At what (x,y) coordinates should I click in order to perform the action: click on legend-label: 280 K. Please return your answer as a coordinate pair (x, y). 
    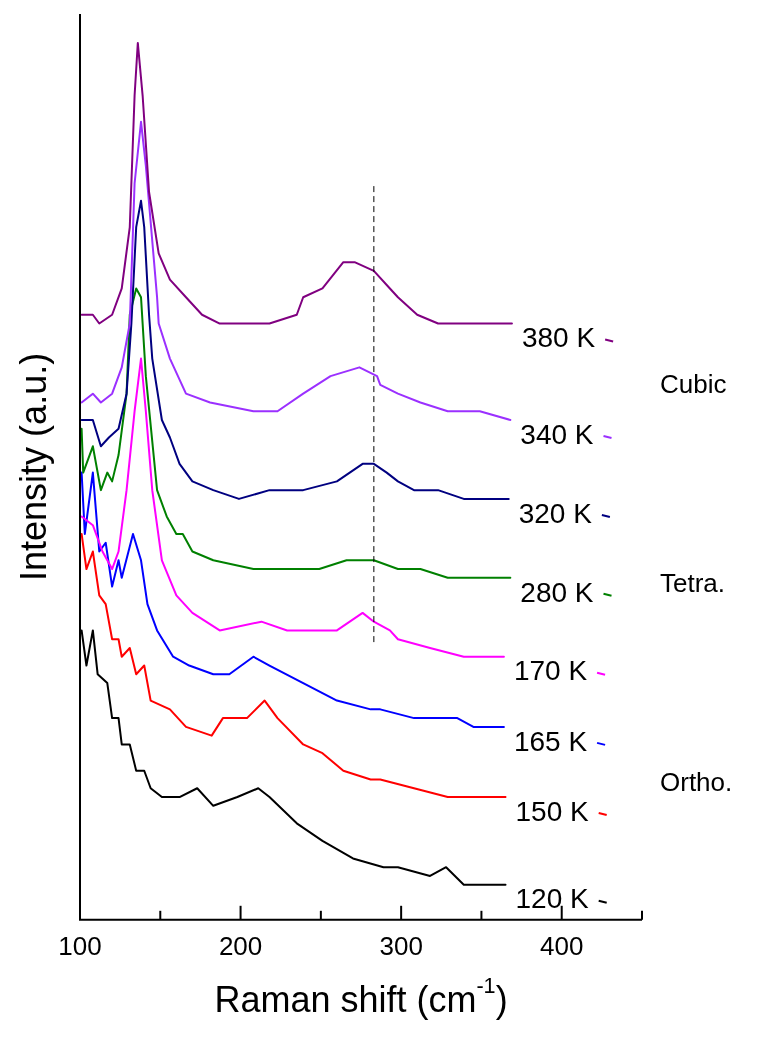
    Looking at the image, I should click on (557, 592).